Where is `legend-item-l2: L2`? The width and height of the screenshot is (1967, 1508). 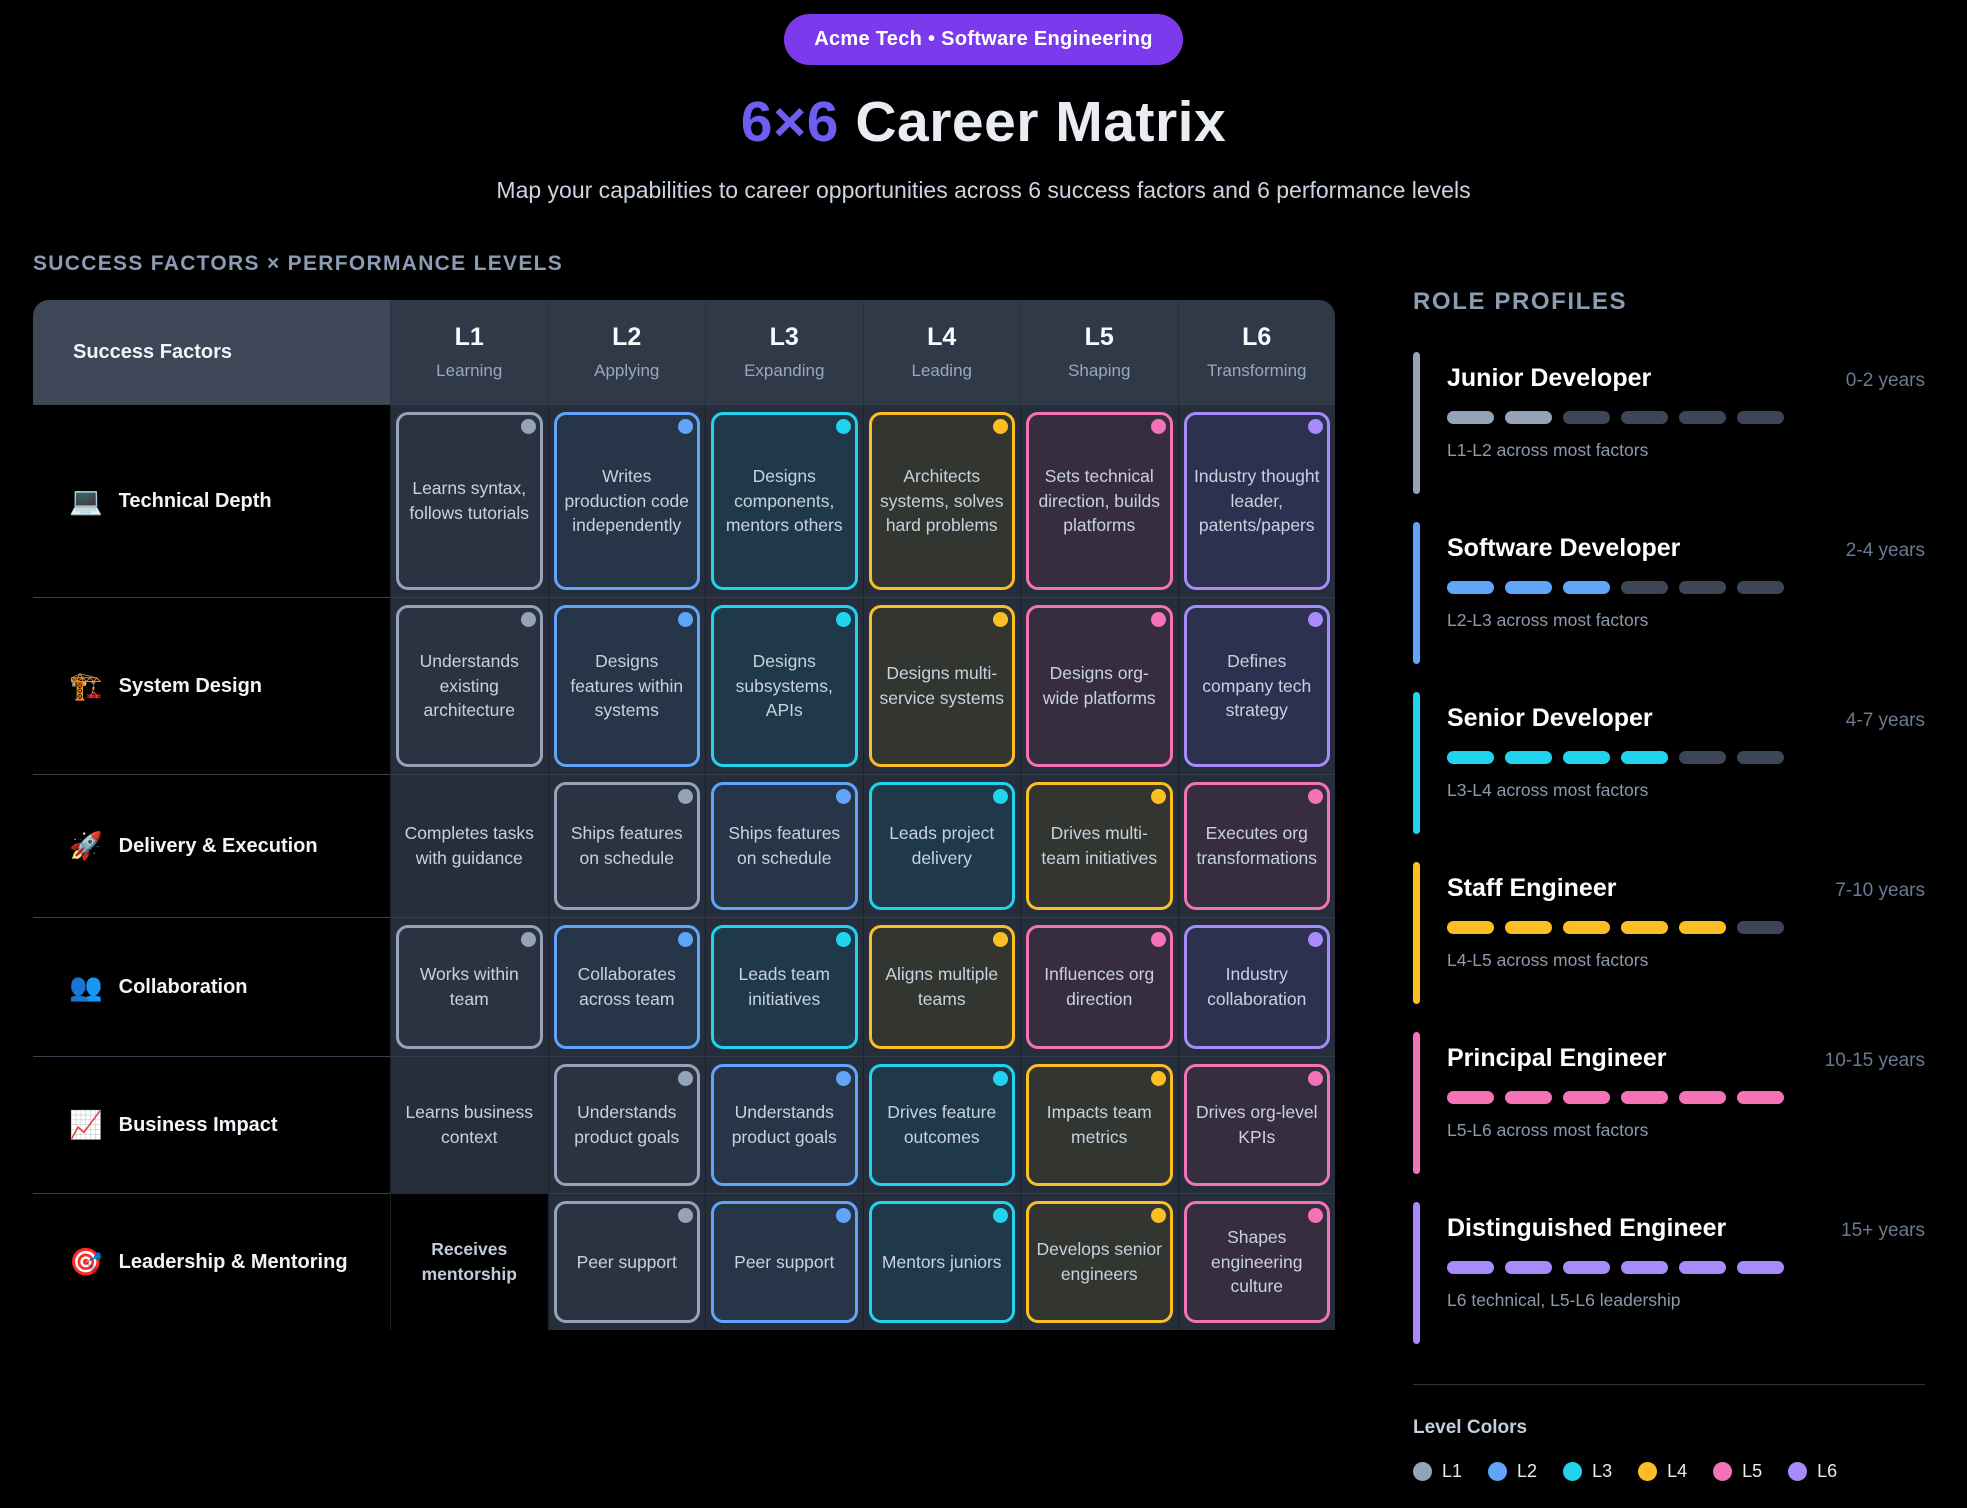 legend-item-l2: L2 is located at coordinates (1512, 1471).